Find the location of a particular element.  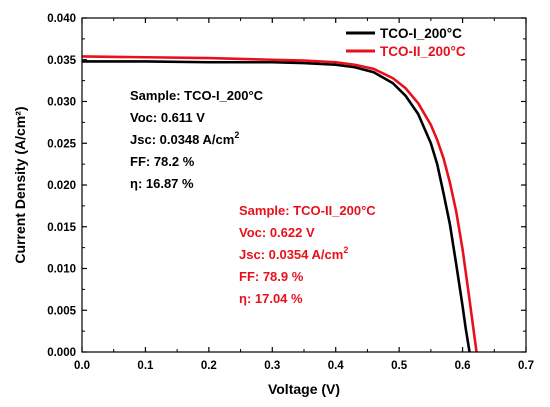

y-tick-label: 0.020 is located at coordinates (61, 186).